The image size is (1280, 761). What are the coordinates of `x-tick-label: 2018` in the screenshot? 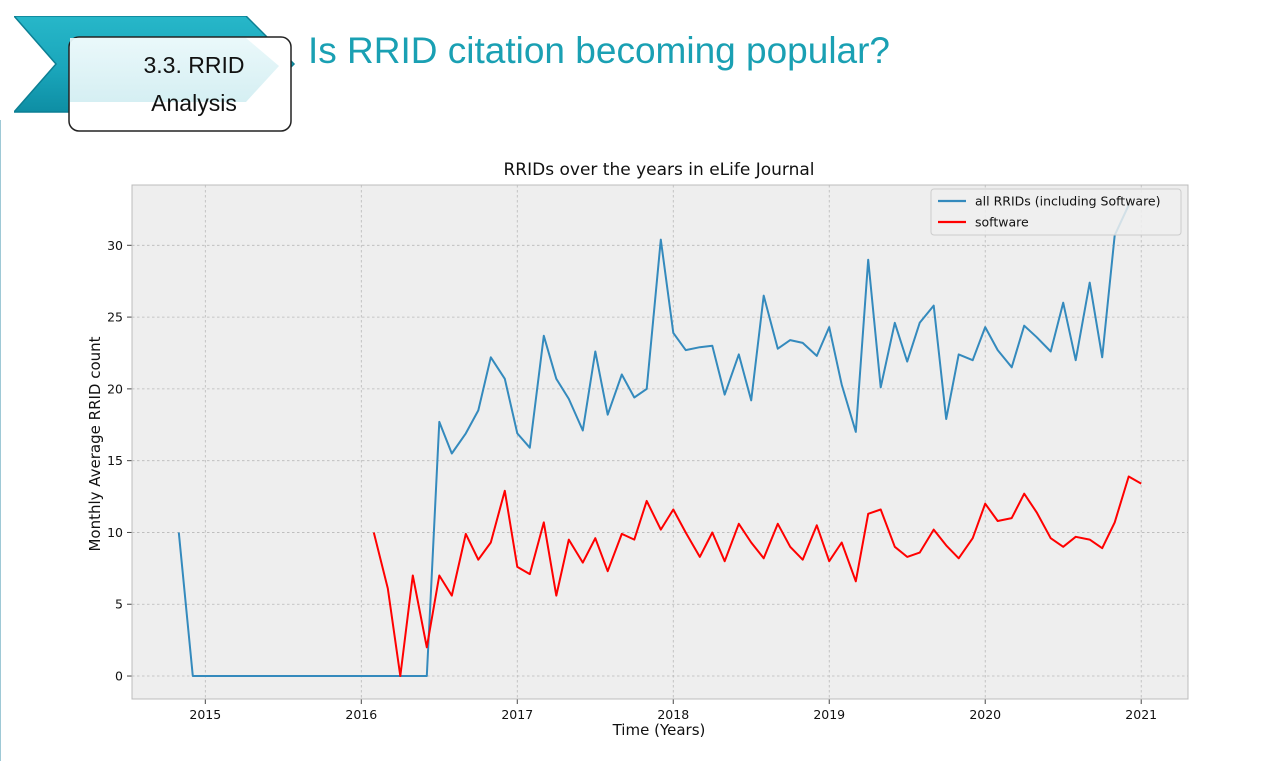 It's located at (673, 714).